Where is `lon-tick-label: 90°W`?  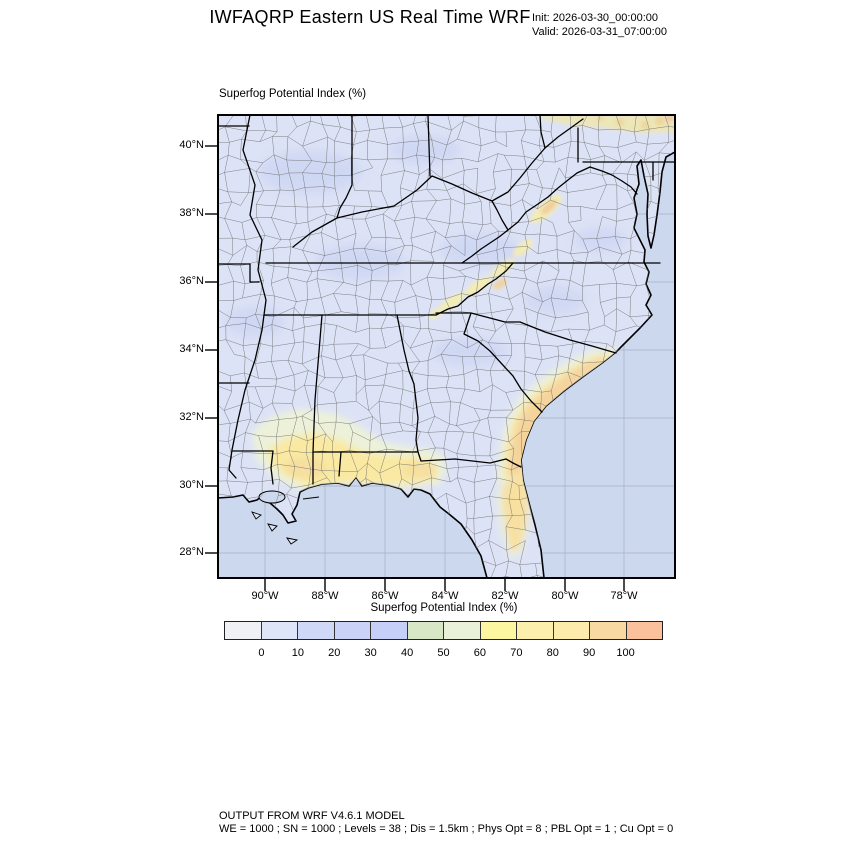 lon-tick-label: 90°W is located at coordinates (265, 596).